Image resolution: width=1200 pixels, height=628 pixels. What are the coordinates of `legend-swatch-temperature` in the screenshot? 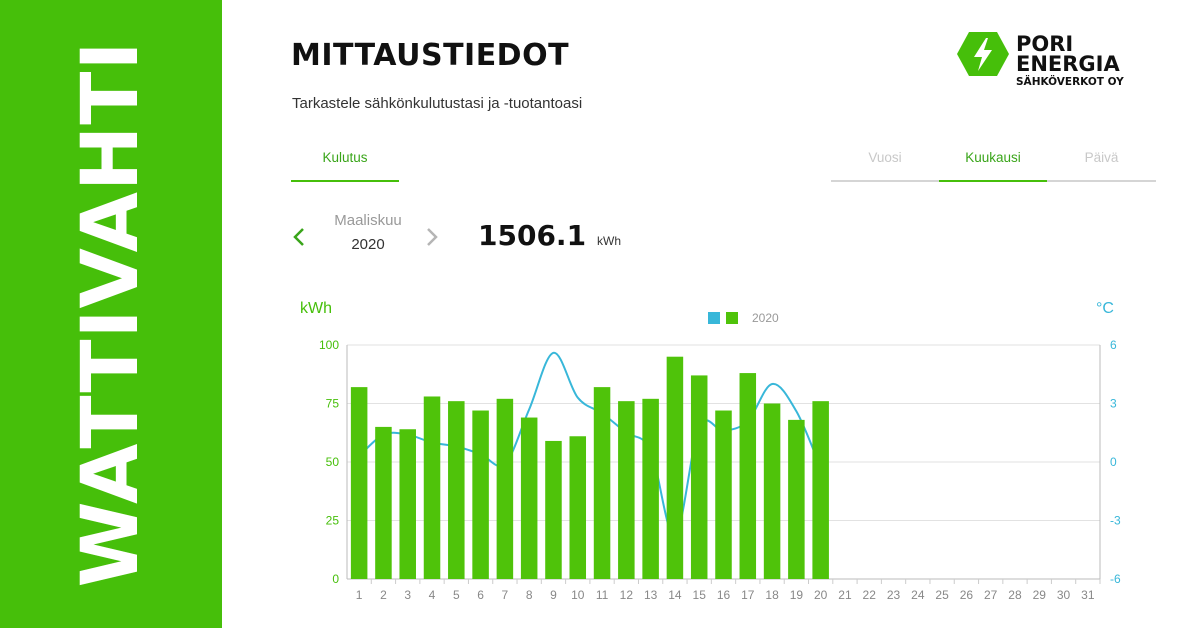 It's located at (714, 318).